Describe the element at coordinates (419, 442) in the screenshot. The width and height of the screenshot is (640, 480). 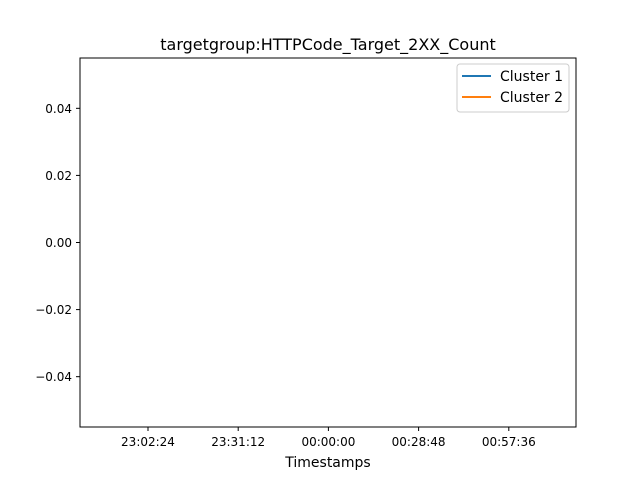
I see `x-tick-label: 00:28:48` at that location.